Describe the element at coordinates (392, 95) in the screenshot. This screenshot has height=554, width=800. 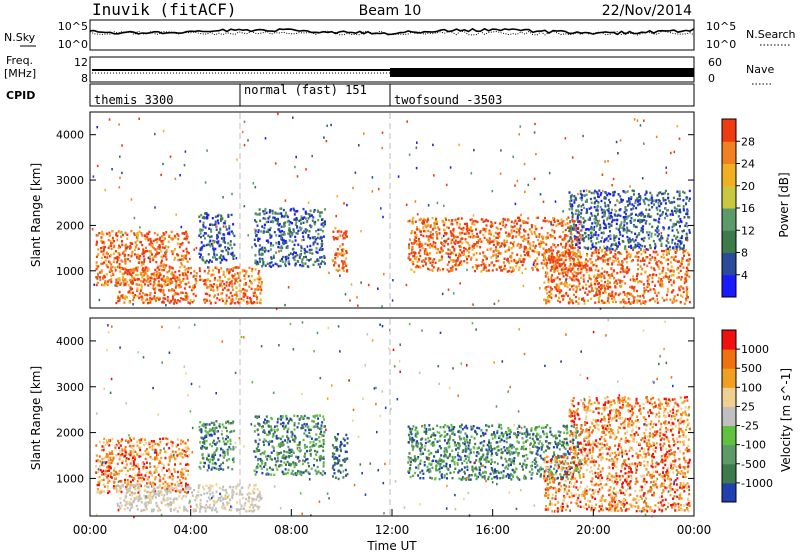
I see `cpid-panel` at that location.